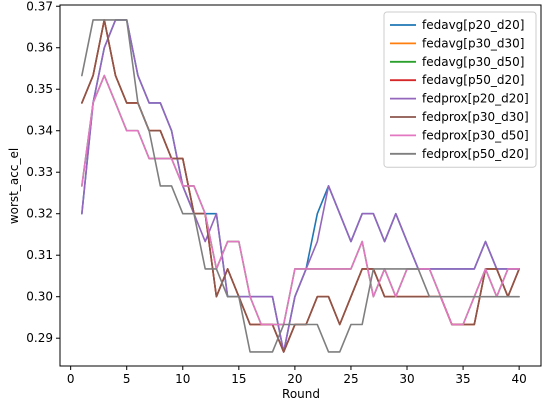 The width and height of the screenshot is (550, 403). I want to click on y-tick-label: 0.31, so click(39, 255).